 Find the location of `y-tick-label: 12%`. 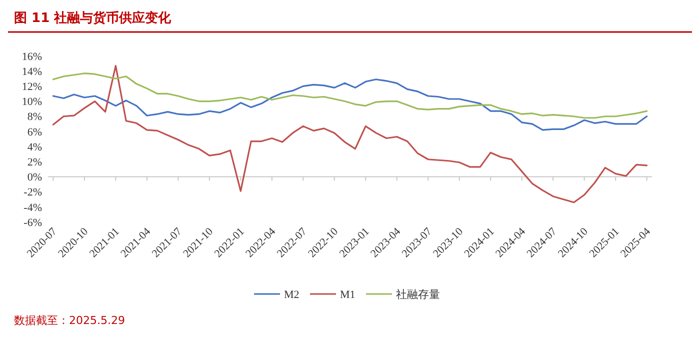

y-tick-label: 12% is located at coordinates (32, 87).